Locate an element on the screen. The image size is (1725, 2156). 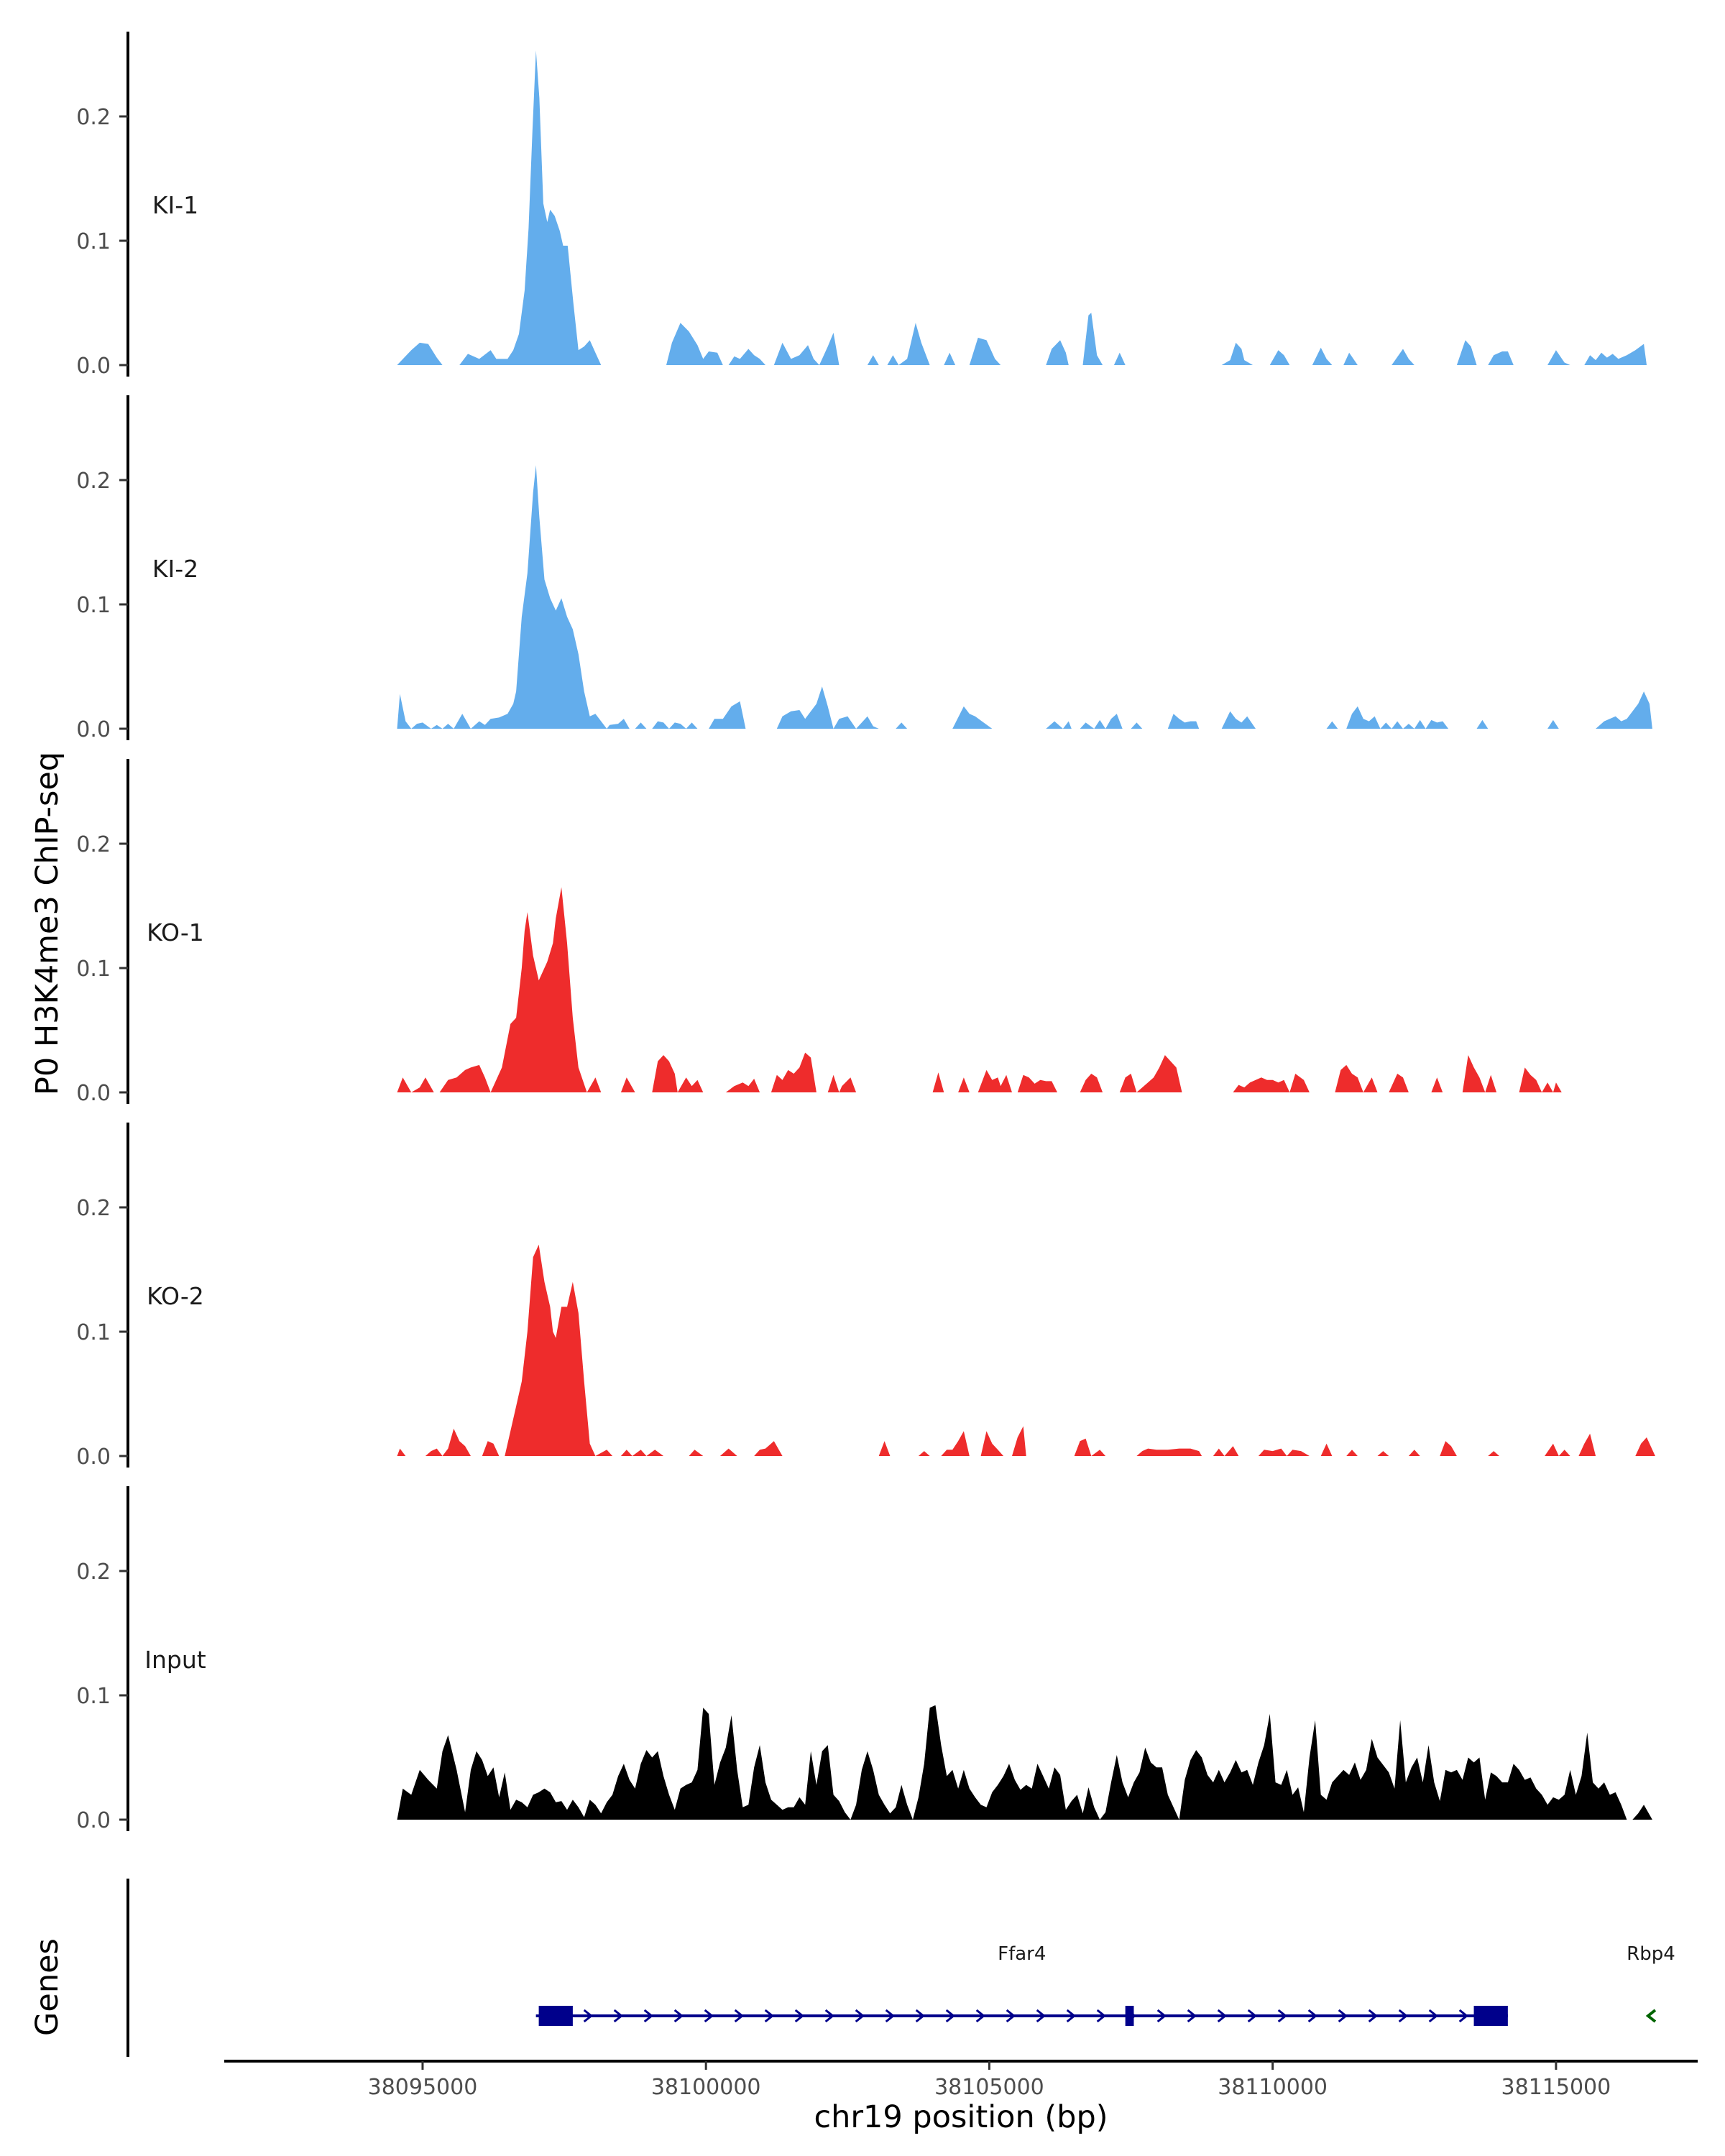
gene-name: Rbp4 is located at coordinates (1651, 1954).